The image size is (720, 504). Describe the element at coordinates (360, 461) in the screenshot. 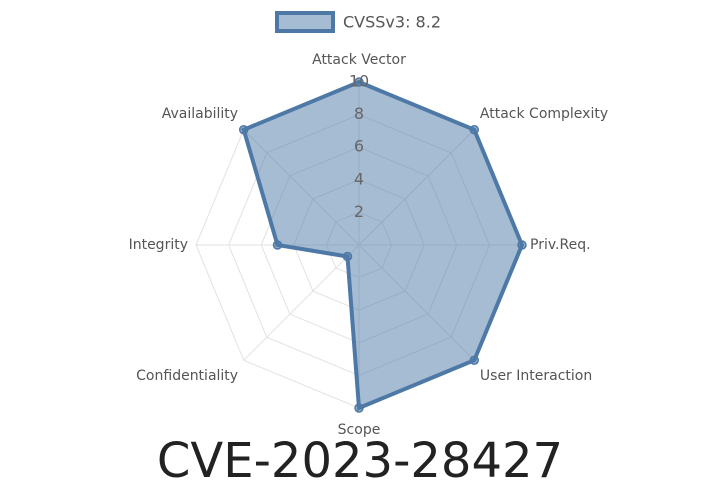

I see `chart-title: CVE-2023-28427` at that location.